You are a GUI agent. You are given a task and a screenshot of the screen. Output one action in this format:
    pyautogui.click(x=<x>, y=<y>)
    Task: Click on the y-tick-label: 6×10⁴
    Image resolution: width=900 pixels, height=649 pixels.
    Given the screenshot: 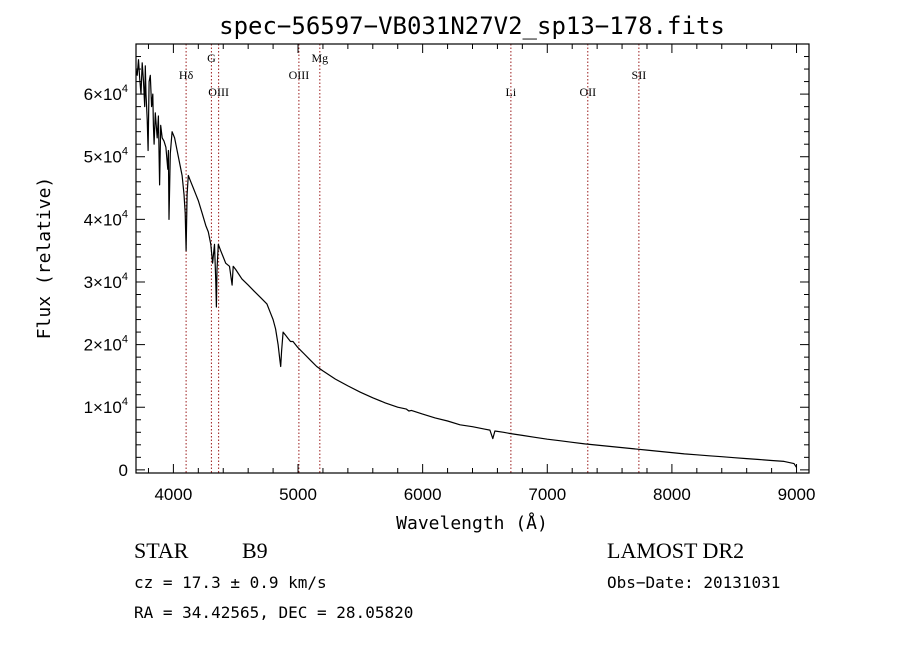 What is the action you would take?
    pyautogui.click(x=106, y=93)
    